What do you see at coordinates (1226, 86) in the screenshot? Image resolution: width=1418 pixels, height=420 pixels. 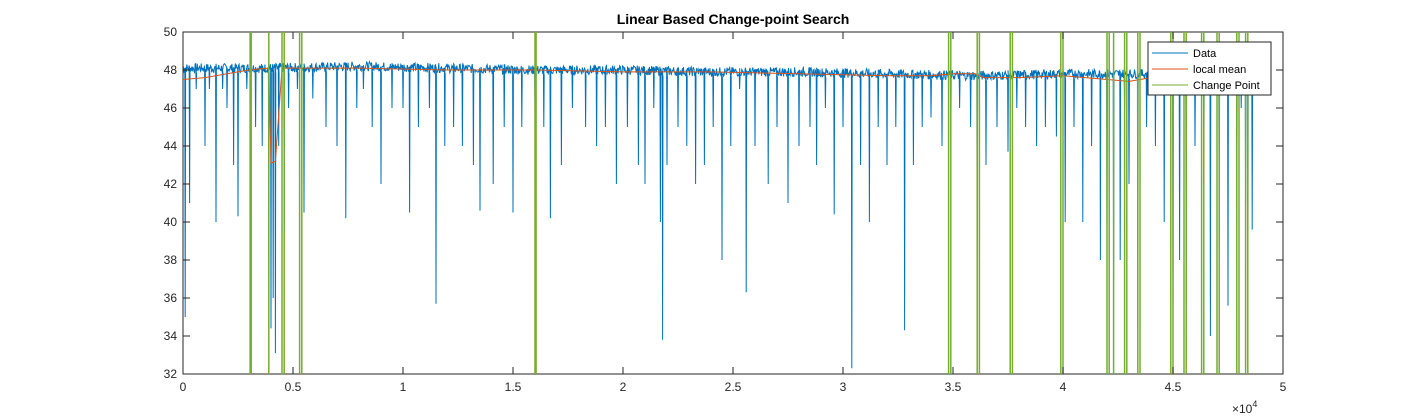 I see `legend-label: Change Point` at bounding box center [1226, 86].